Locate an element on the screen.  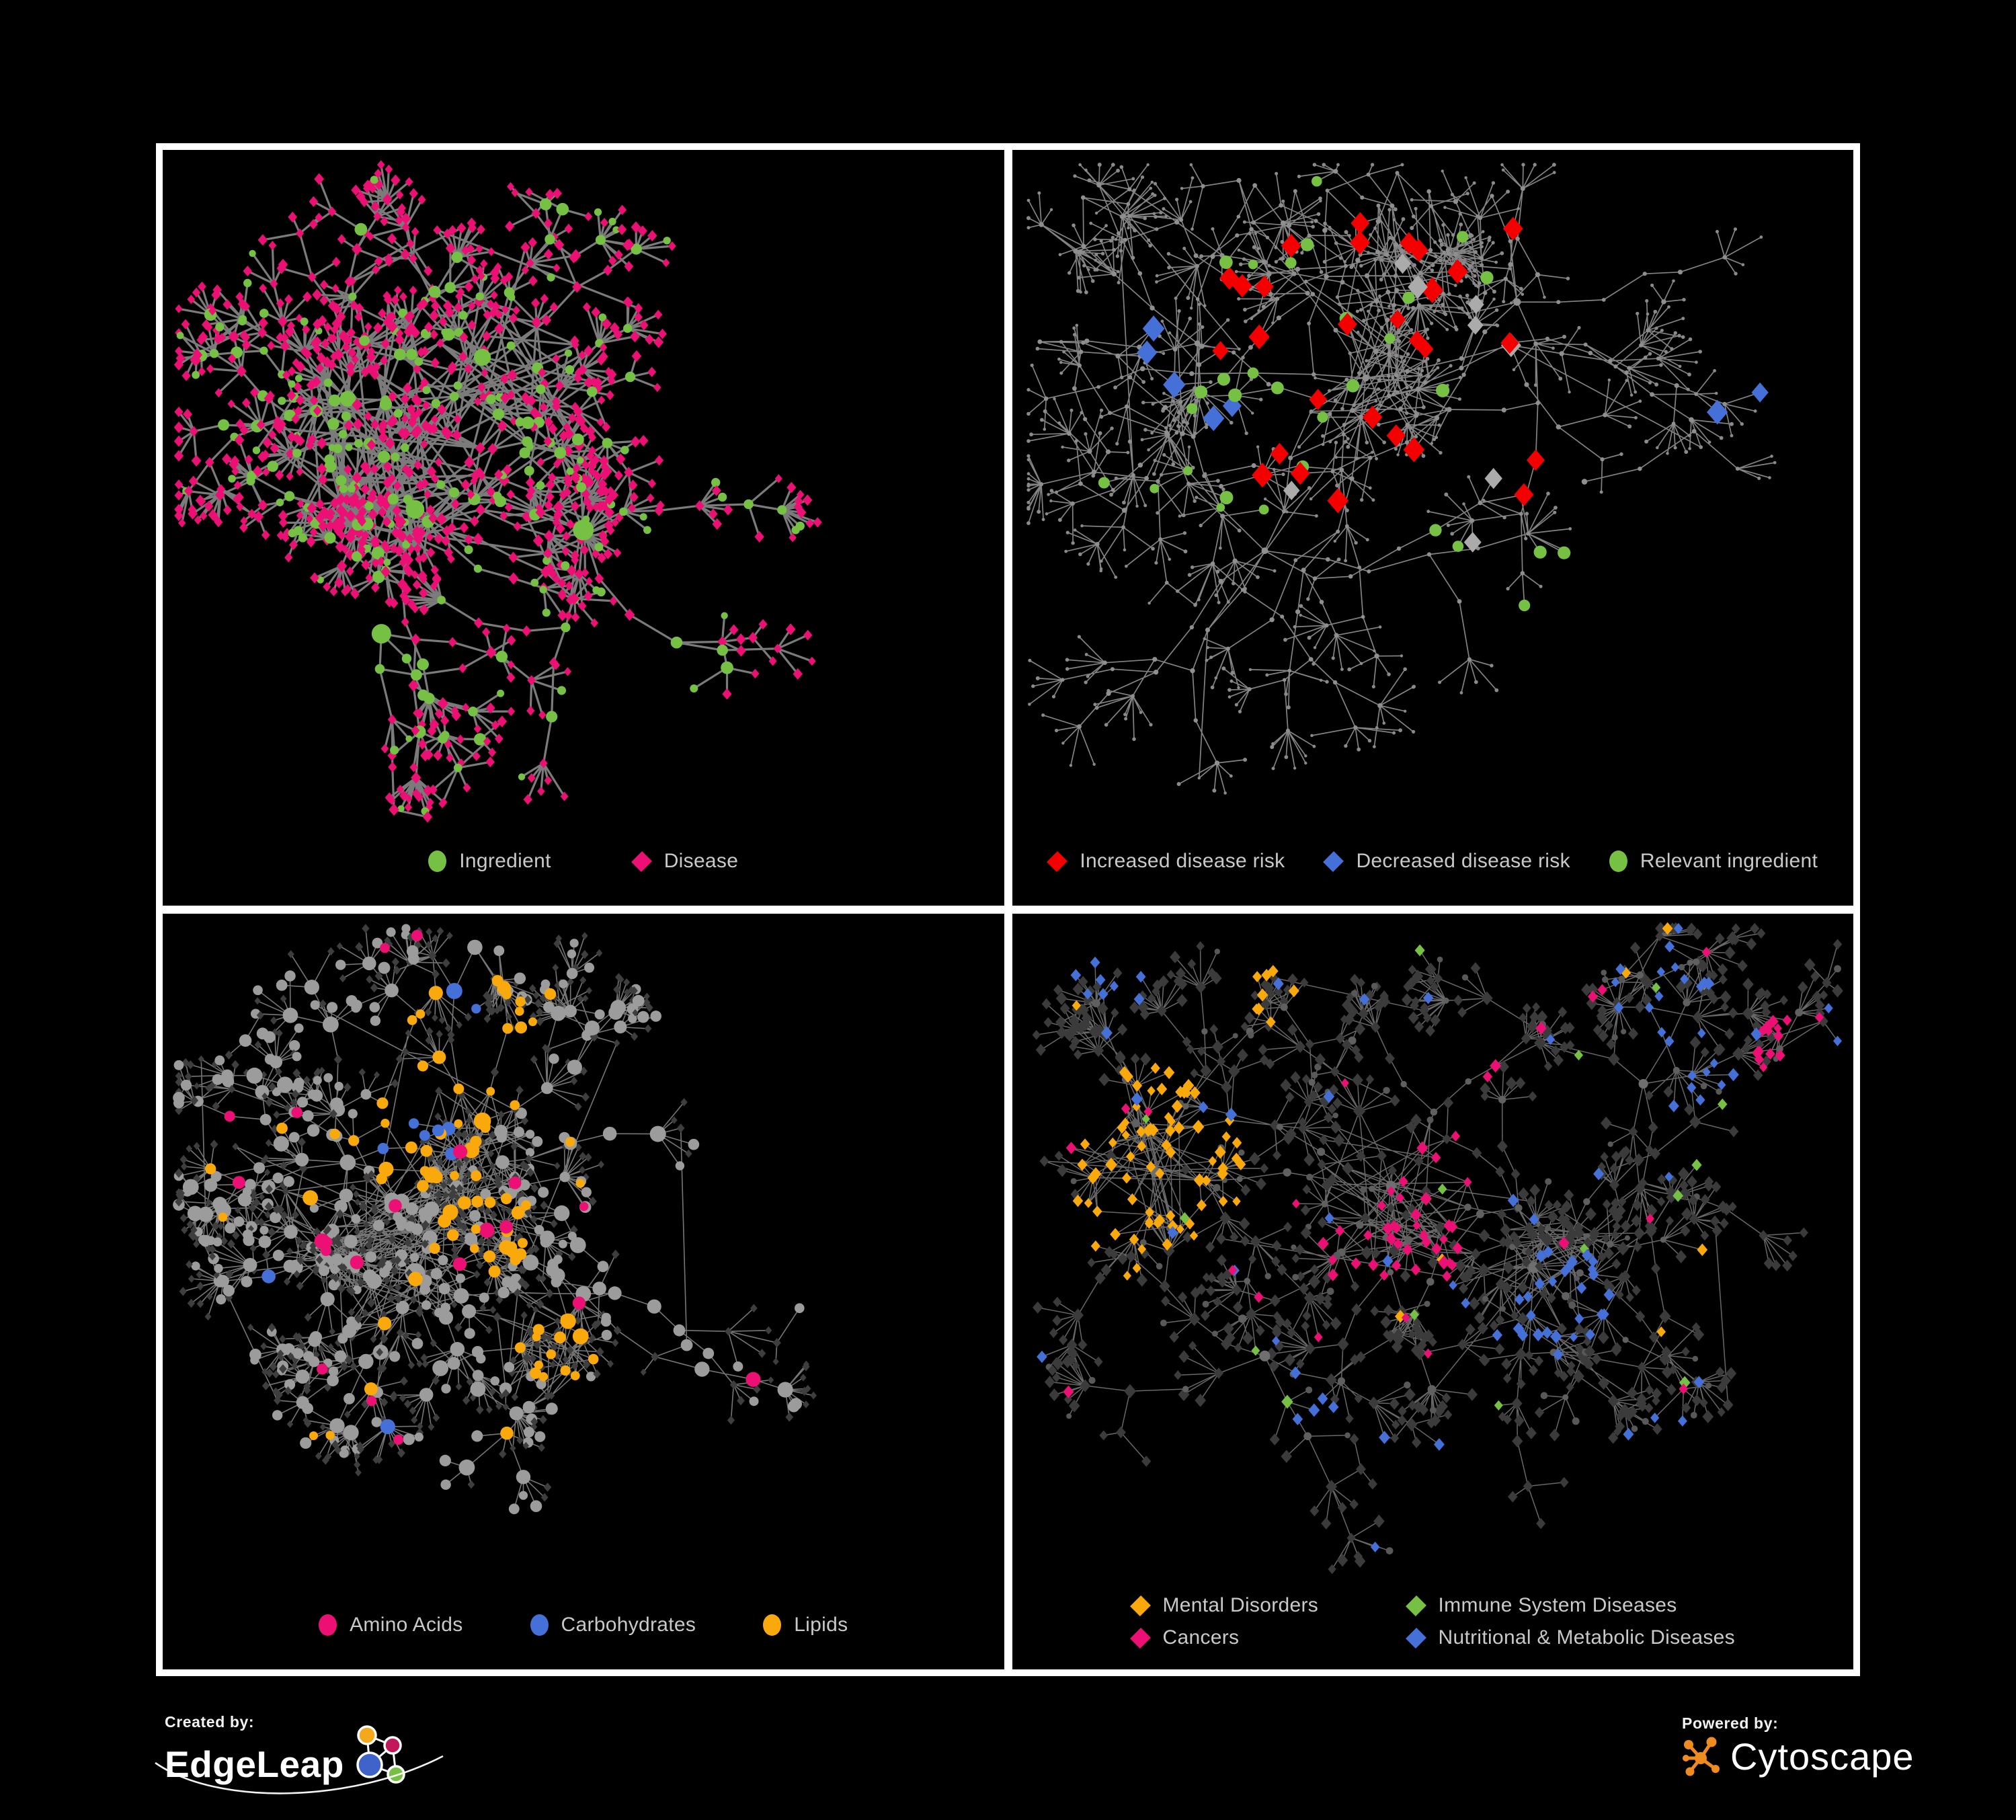
cytoscape-brand-text: Cytoscape is located at coordinates (1822, 1756).